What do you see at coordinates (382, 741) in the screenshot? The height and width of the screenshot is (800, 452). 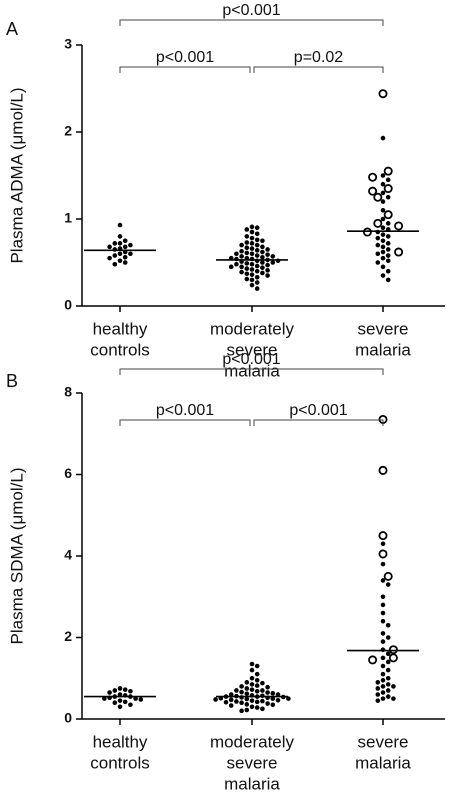 I see `x-tick-label: severe` at bounding box center [382, 741].